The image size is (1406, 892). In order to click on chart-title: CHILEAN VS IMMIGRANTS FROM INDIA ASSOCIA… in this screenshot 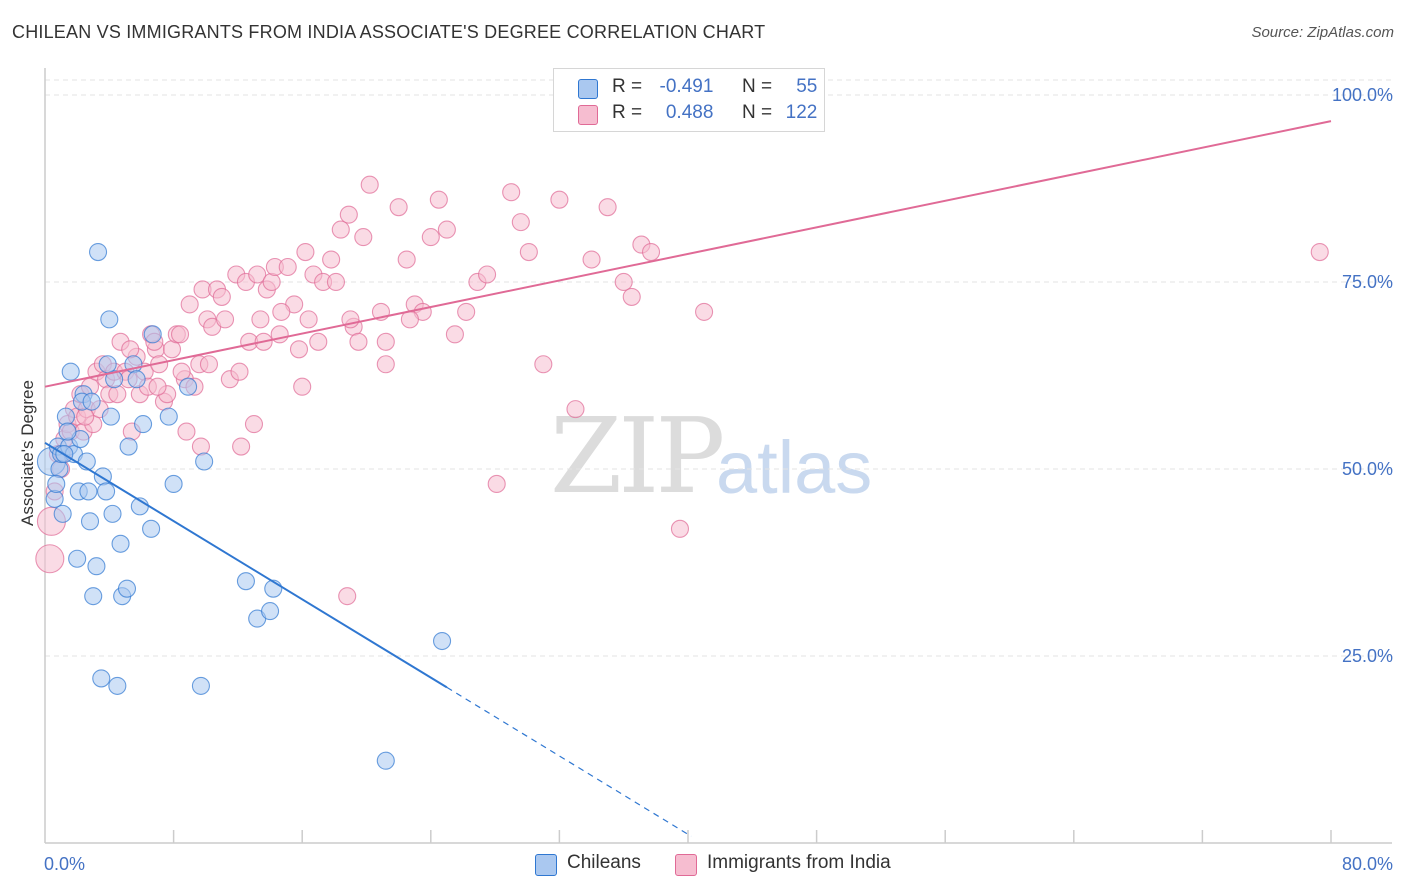, I will do `click(389, 32)`.